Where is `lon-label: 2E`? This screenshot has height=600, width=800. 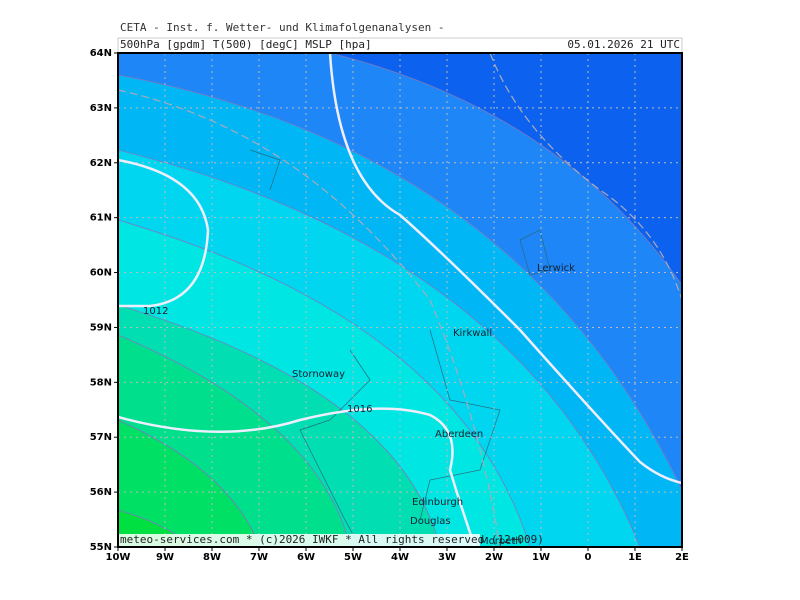 lon-label: 2E is located at coordinates (682, 557).